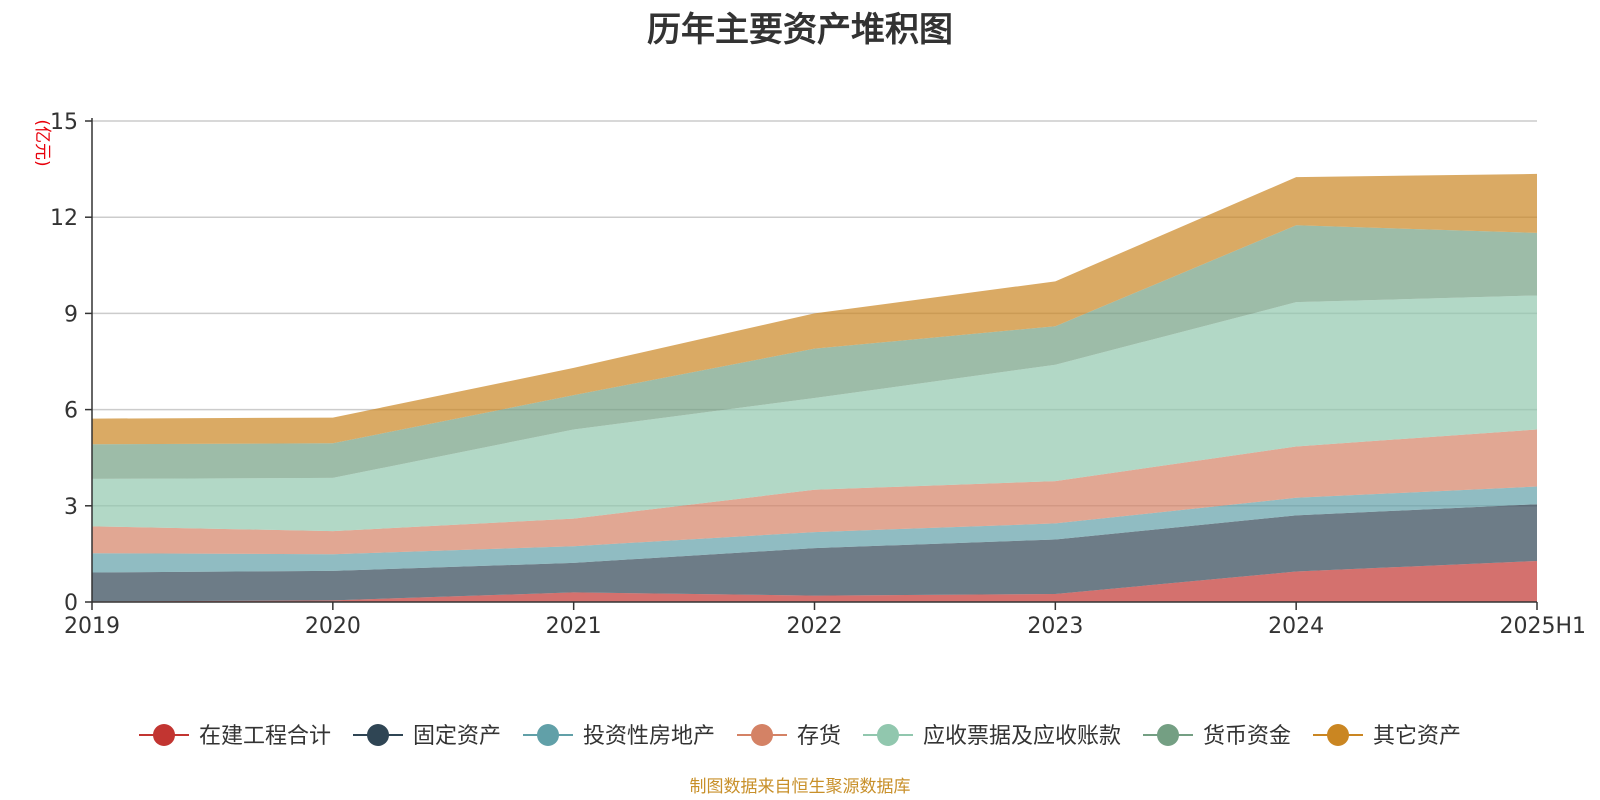 This screenshot has height=800, width=1600. I want to click on legend-item-4: 存货, so click(789, 736).